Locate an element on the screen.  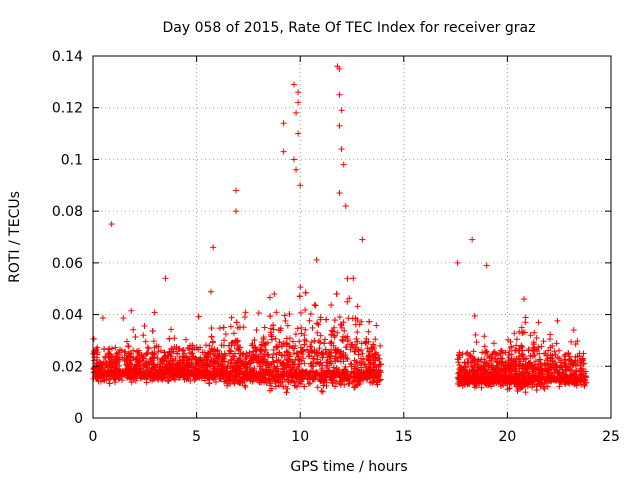
y-tick-label: 0.14 is located at coordinates (67, 57).